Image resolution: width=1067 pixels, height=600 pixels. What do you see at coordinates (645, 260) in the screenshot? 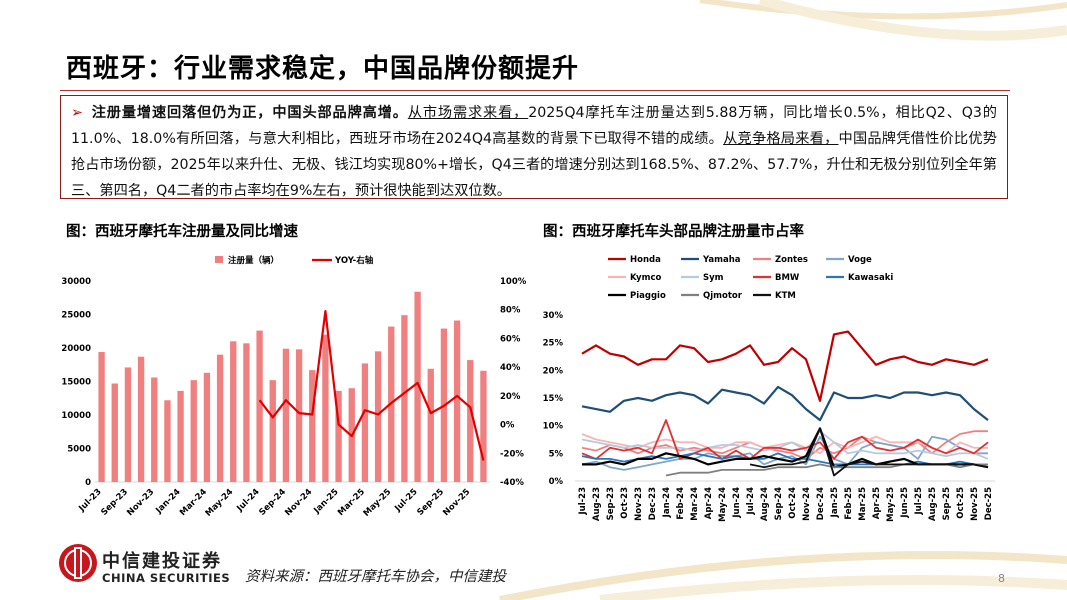
I see `legend-label: Honda` at bounding box center [645, 260].